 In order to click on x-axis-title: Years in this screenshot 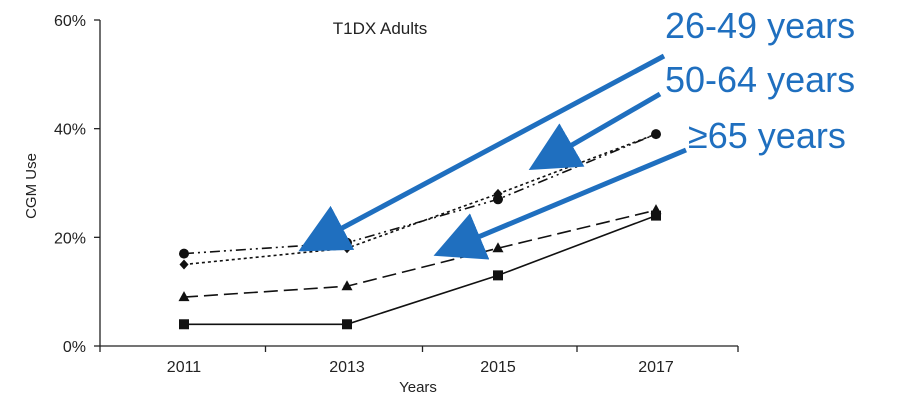, I will do `click(418, 387)`.